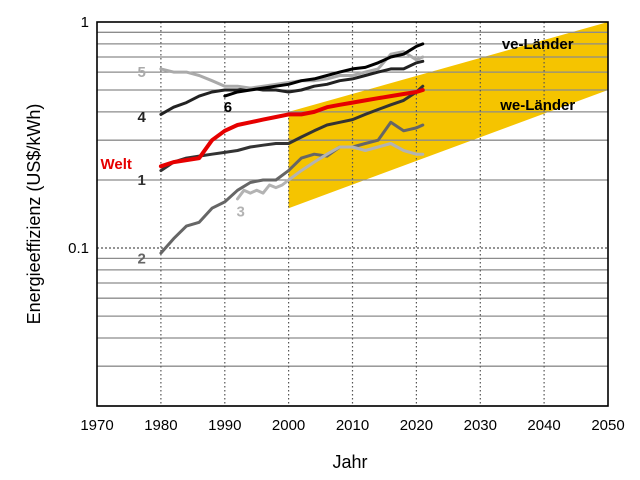 The height and width of the screenshot is (480, 640). What do you see at coordinates (538, 44) in the screenshot?
I see `band-label: ve-Länder` at bounding box center [538, 44].